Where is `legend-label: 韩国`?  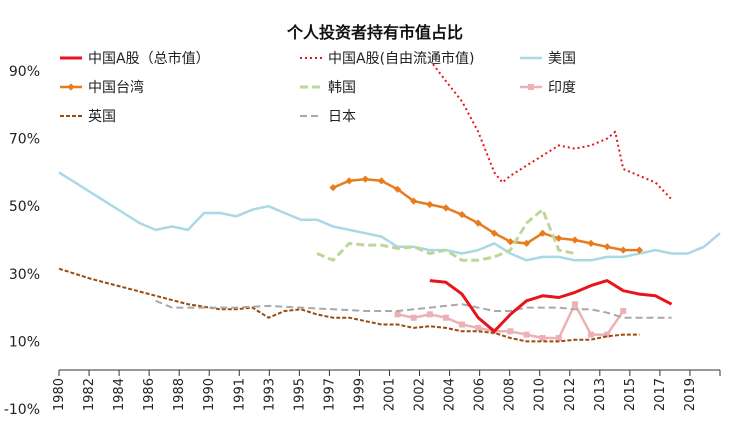 legend-label: 韩国 is located at coordinates (342, 88).